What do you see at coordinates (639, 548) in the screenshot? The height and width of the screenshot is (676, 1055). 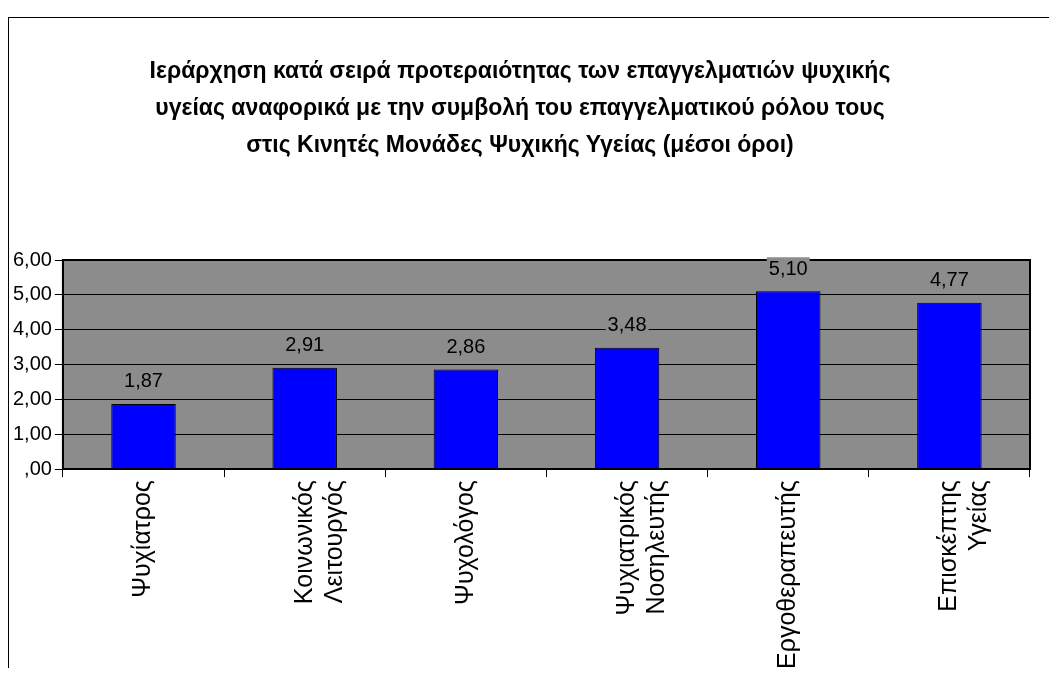 I see `x-tick-label: Ψυχιατρικός Νοσηλευτής` at bounding box center [639, 548].